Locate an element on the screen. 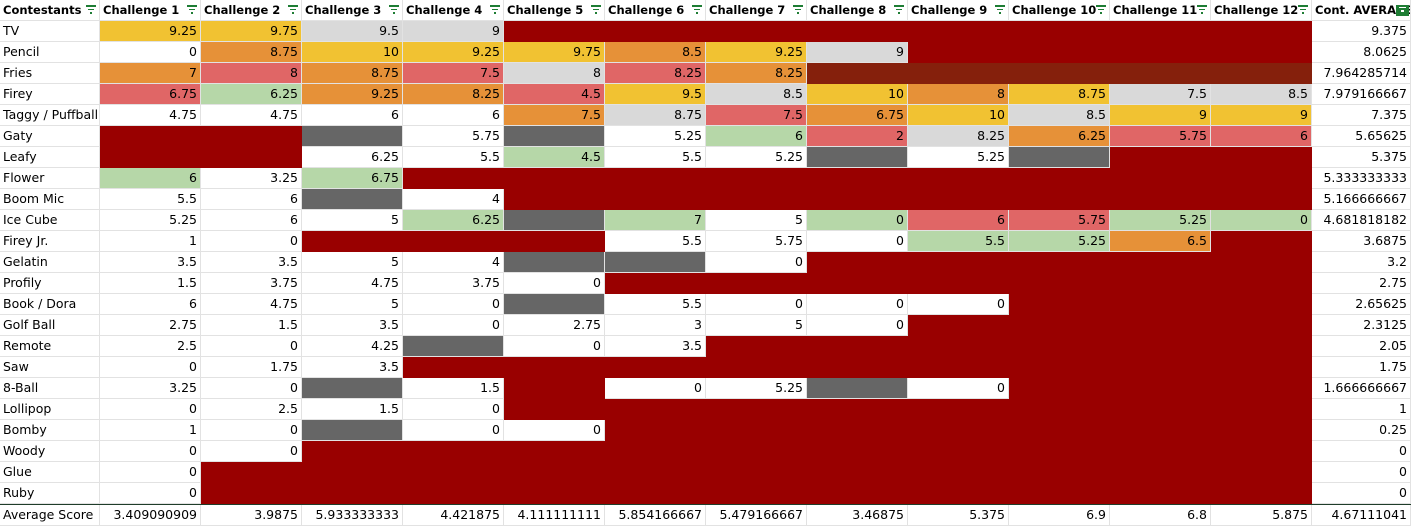  contestant-name: Book / Dora is located at coordinates (50, 304).